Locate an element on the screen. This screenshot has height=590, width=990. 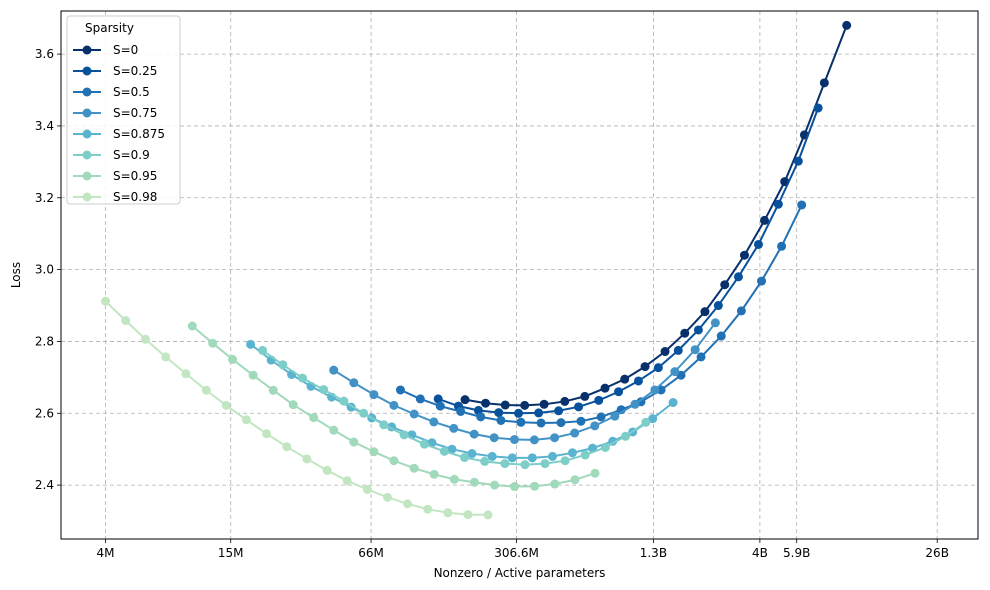
x-tick-label: 4M is located at coordinates (106, 553).